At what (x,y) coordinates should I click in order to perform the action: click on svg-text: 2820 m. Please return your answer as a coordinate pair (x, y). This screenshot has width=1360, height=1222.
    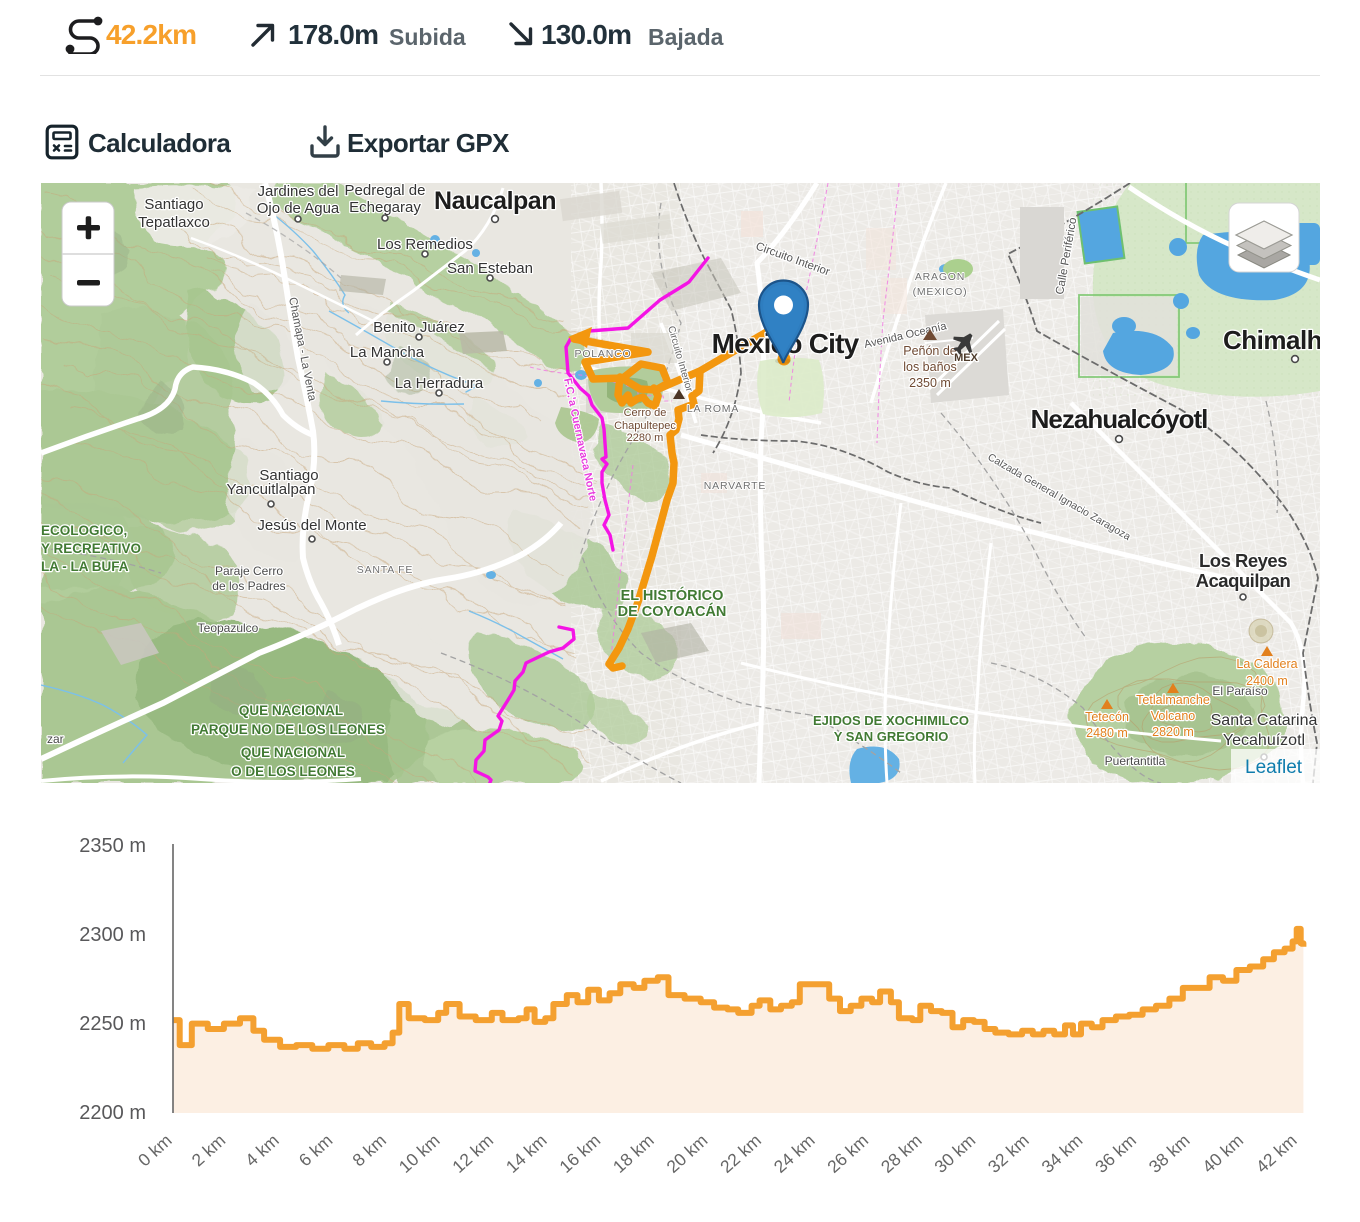
    Looking at the image, I should click on (1173, 732).